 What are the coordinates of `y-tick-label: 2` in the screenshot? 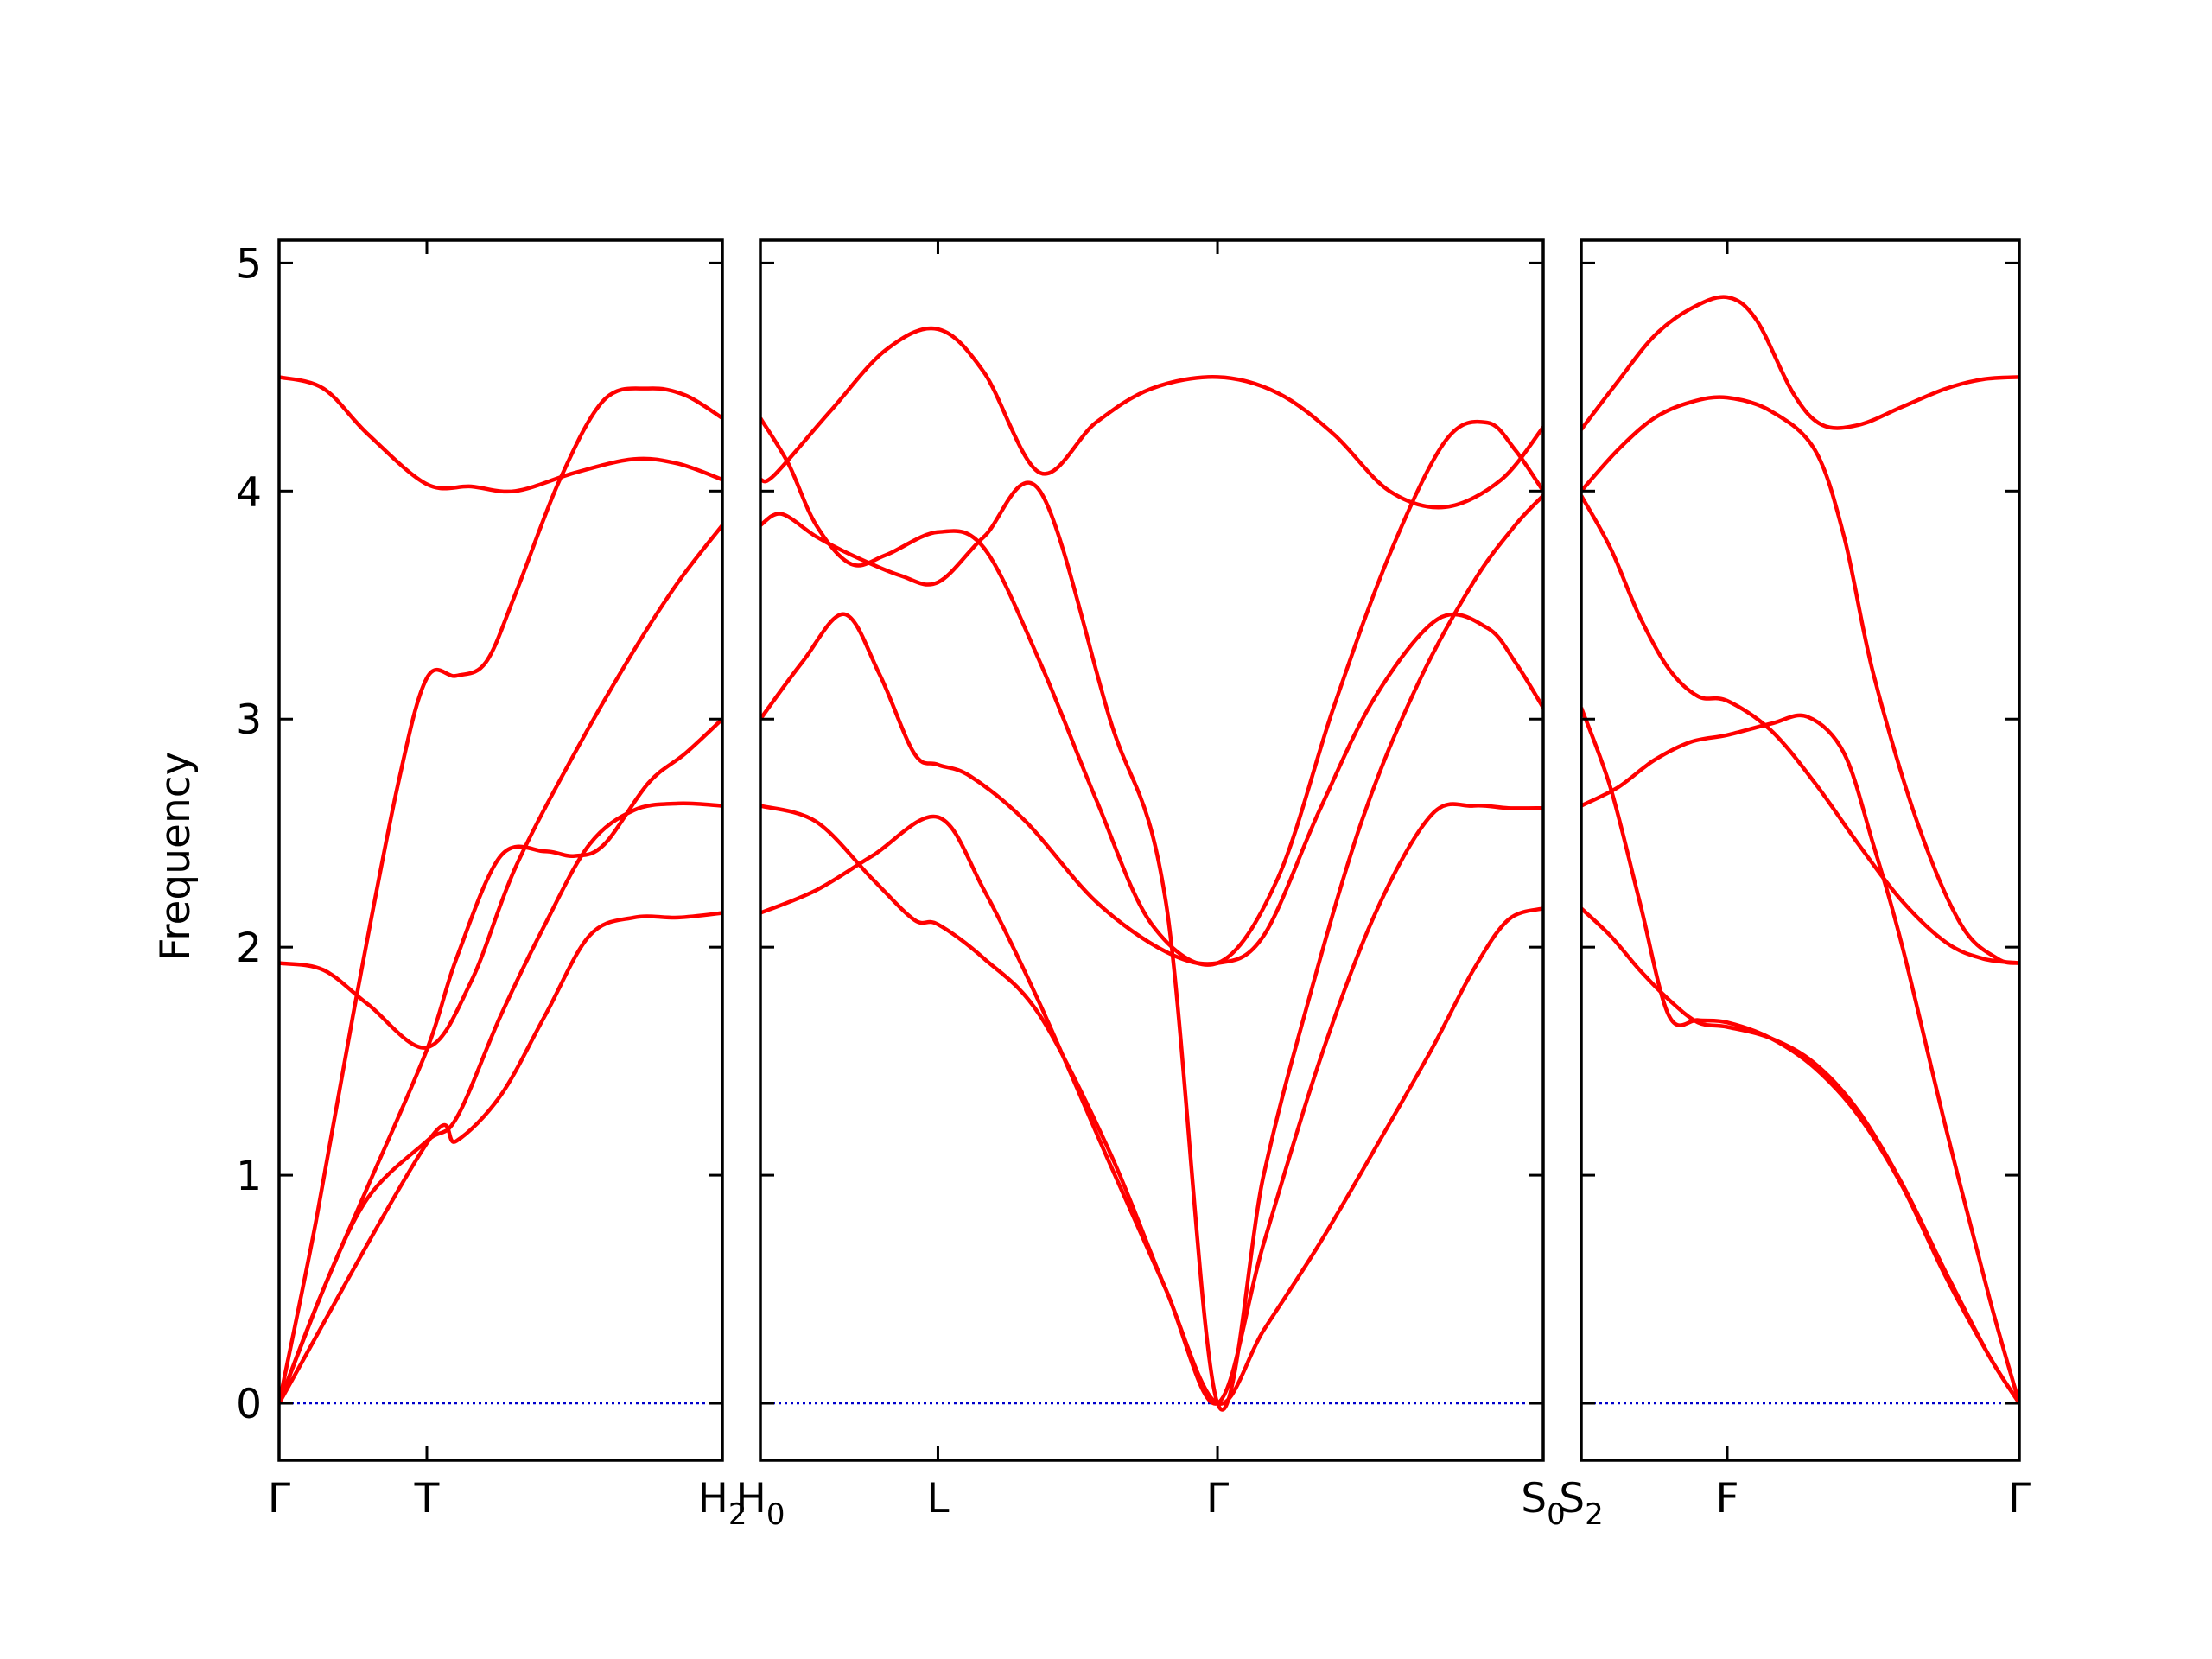 It's located at (249, 948).